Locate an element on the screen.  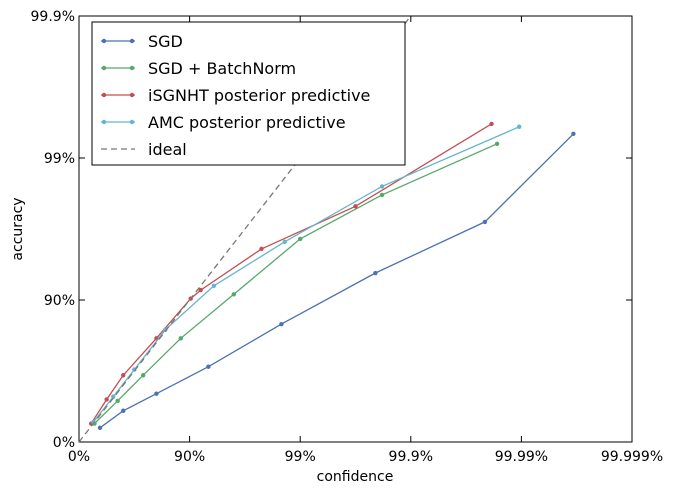
x-tick-label: 99.999% is located at coordinates (632, 457).